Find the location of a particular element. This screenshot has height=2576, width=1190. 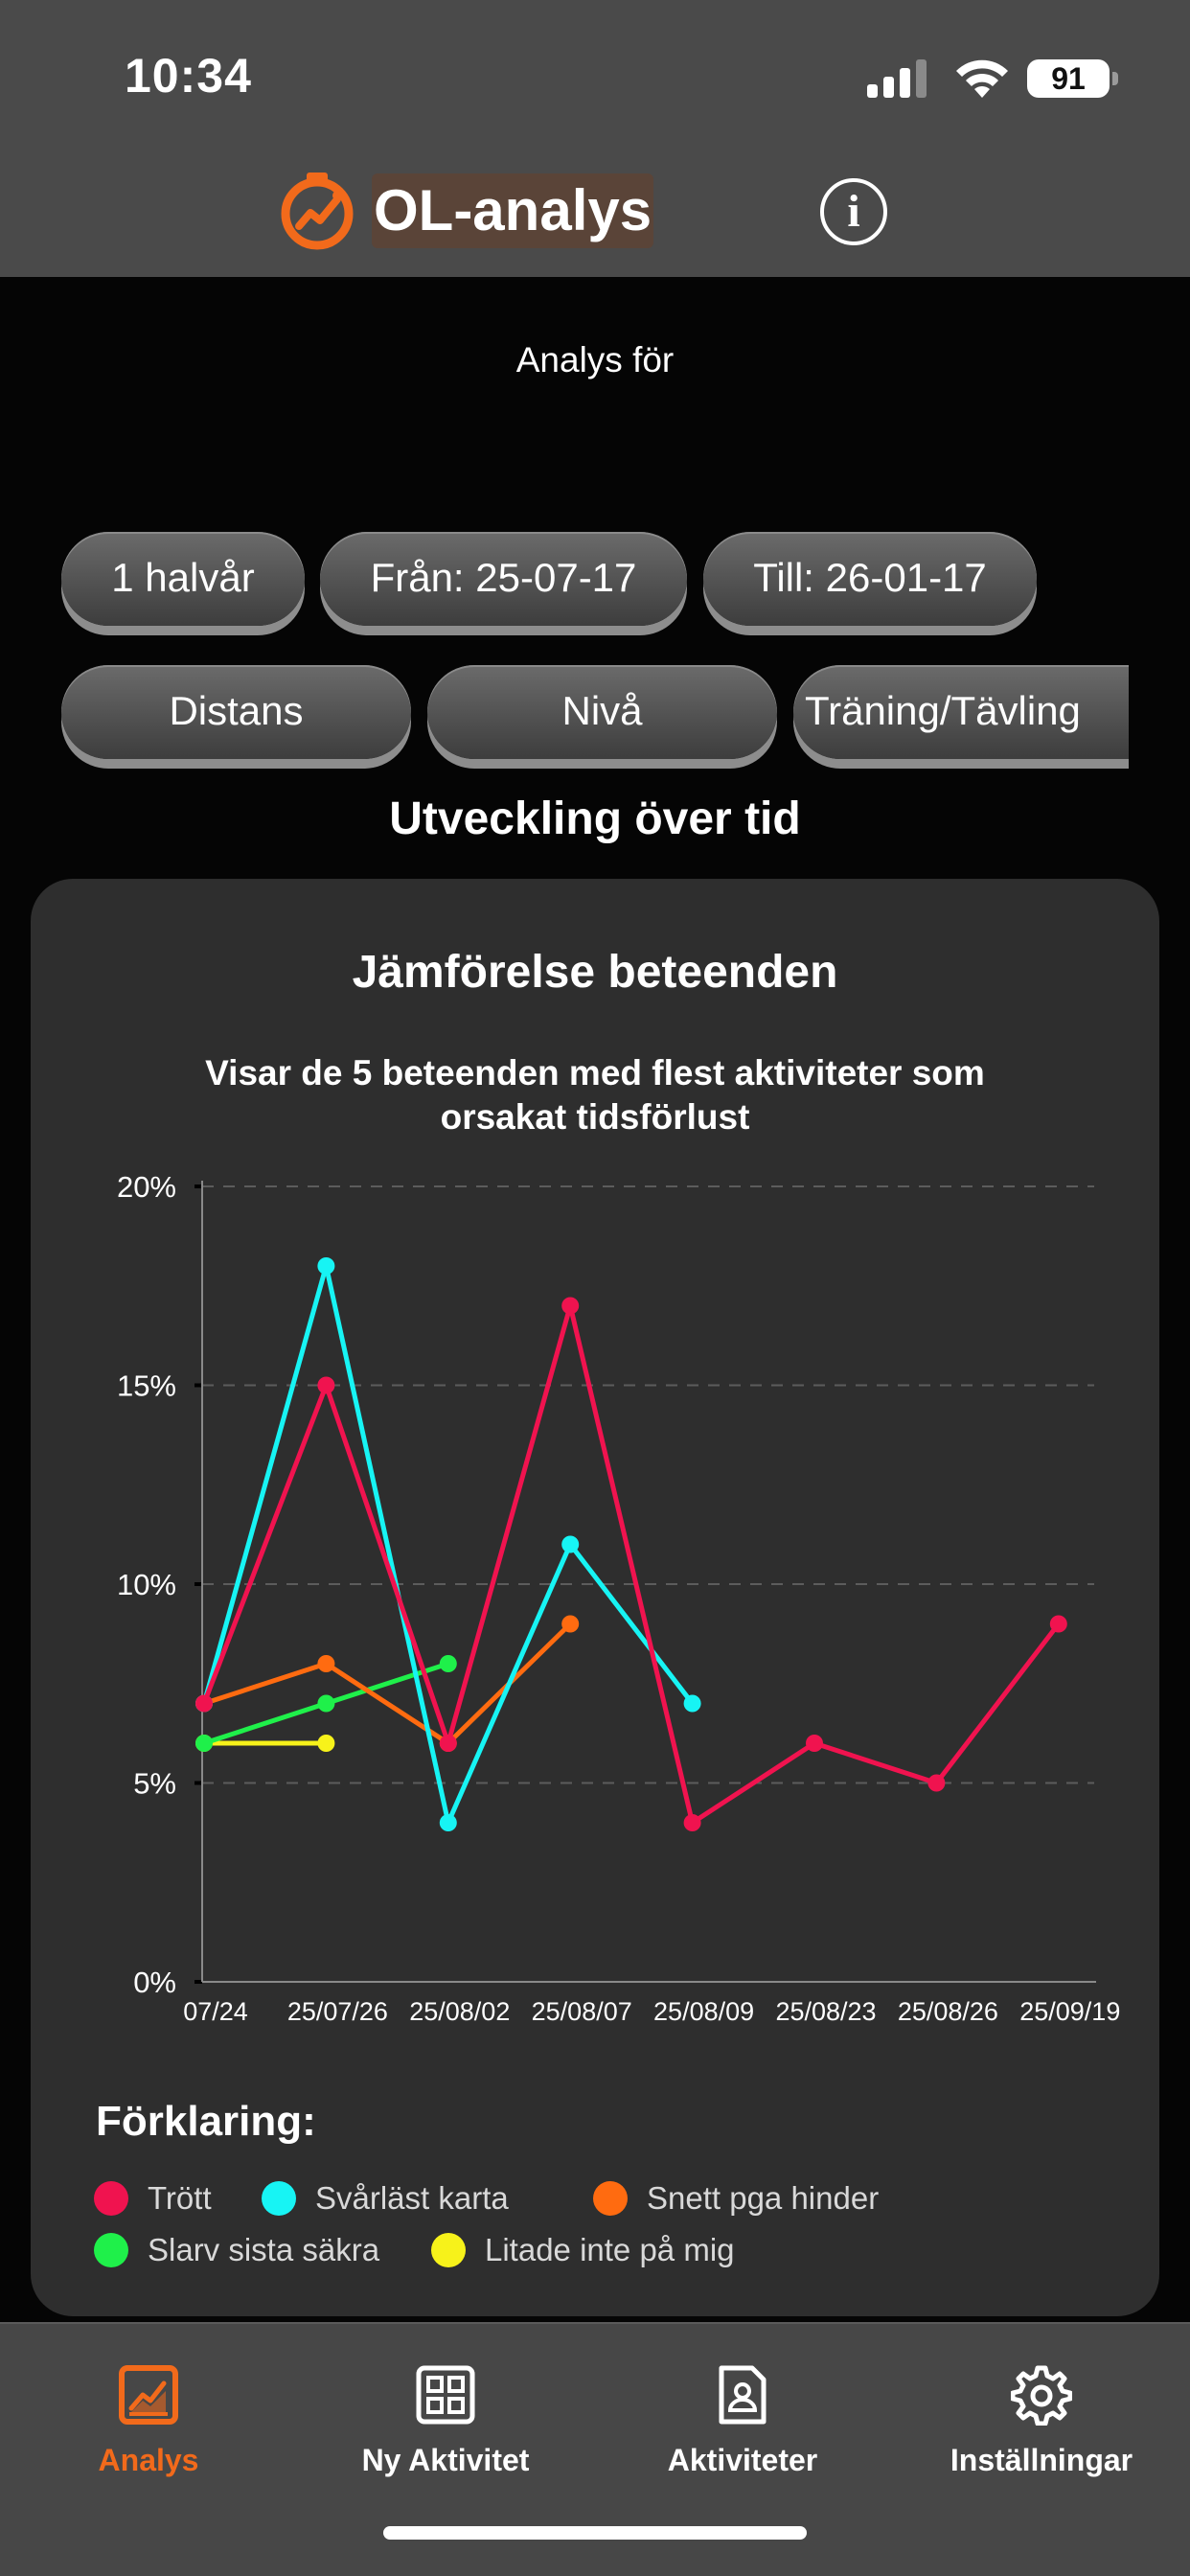

from-date-button: Från: 25-07-17 is located at coordinates (503, 579).